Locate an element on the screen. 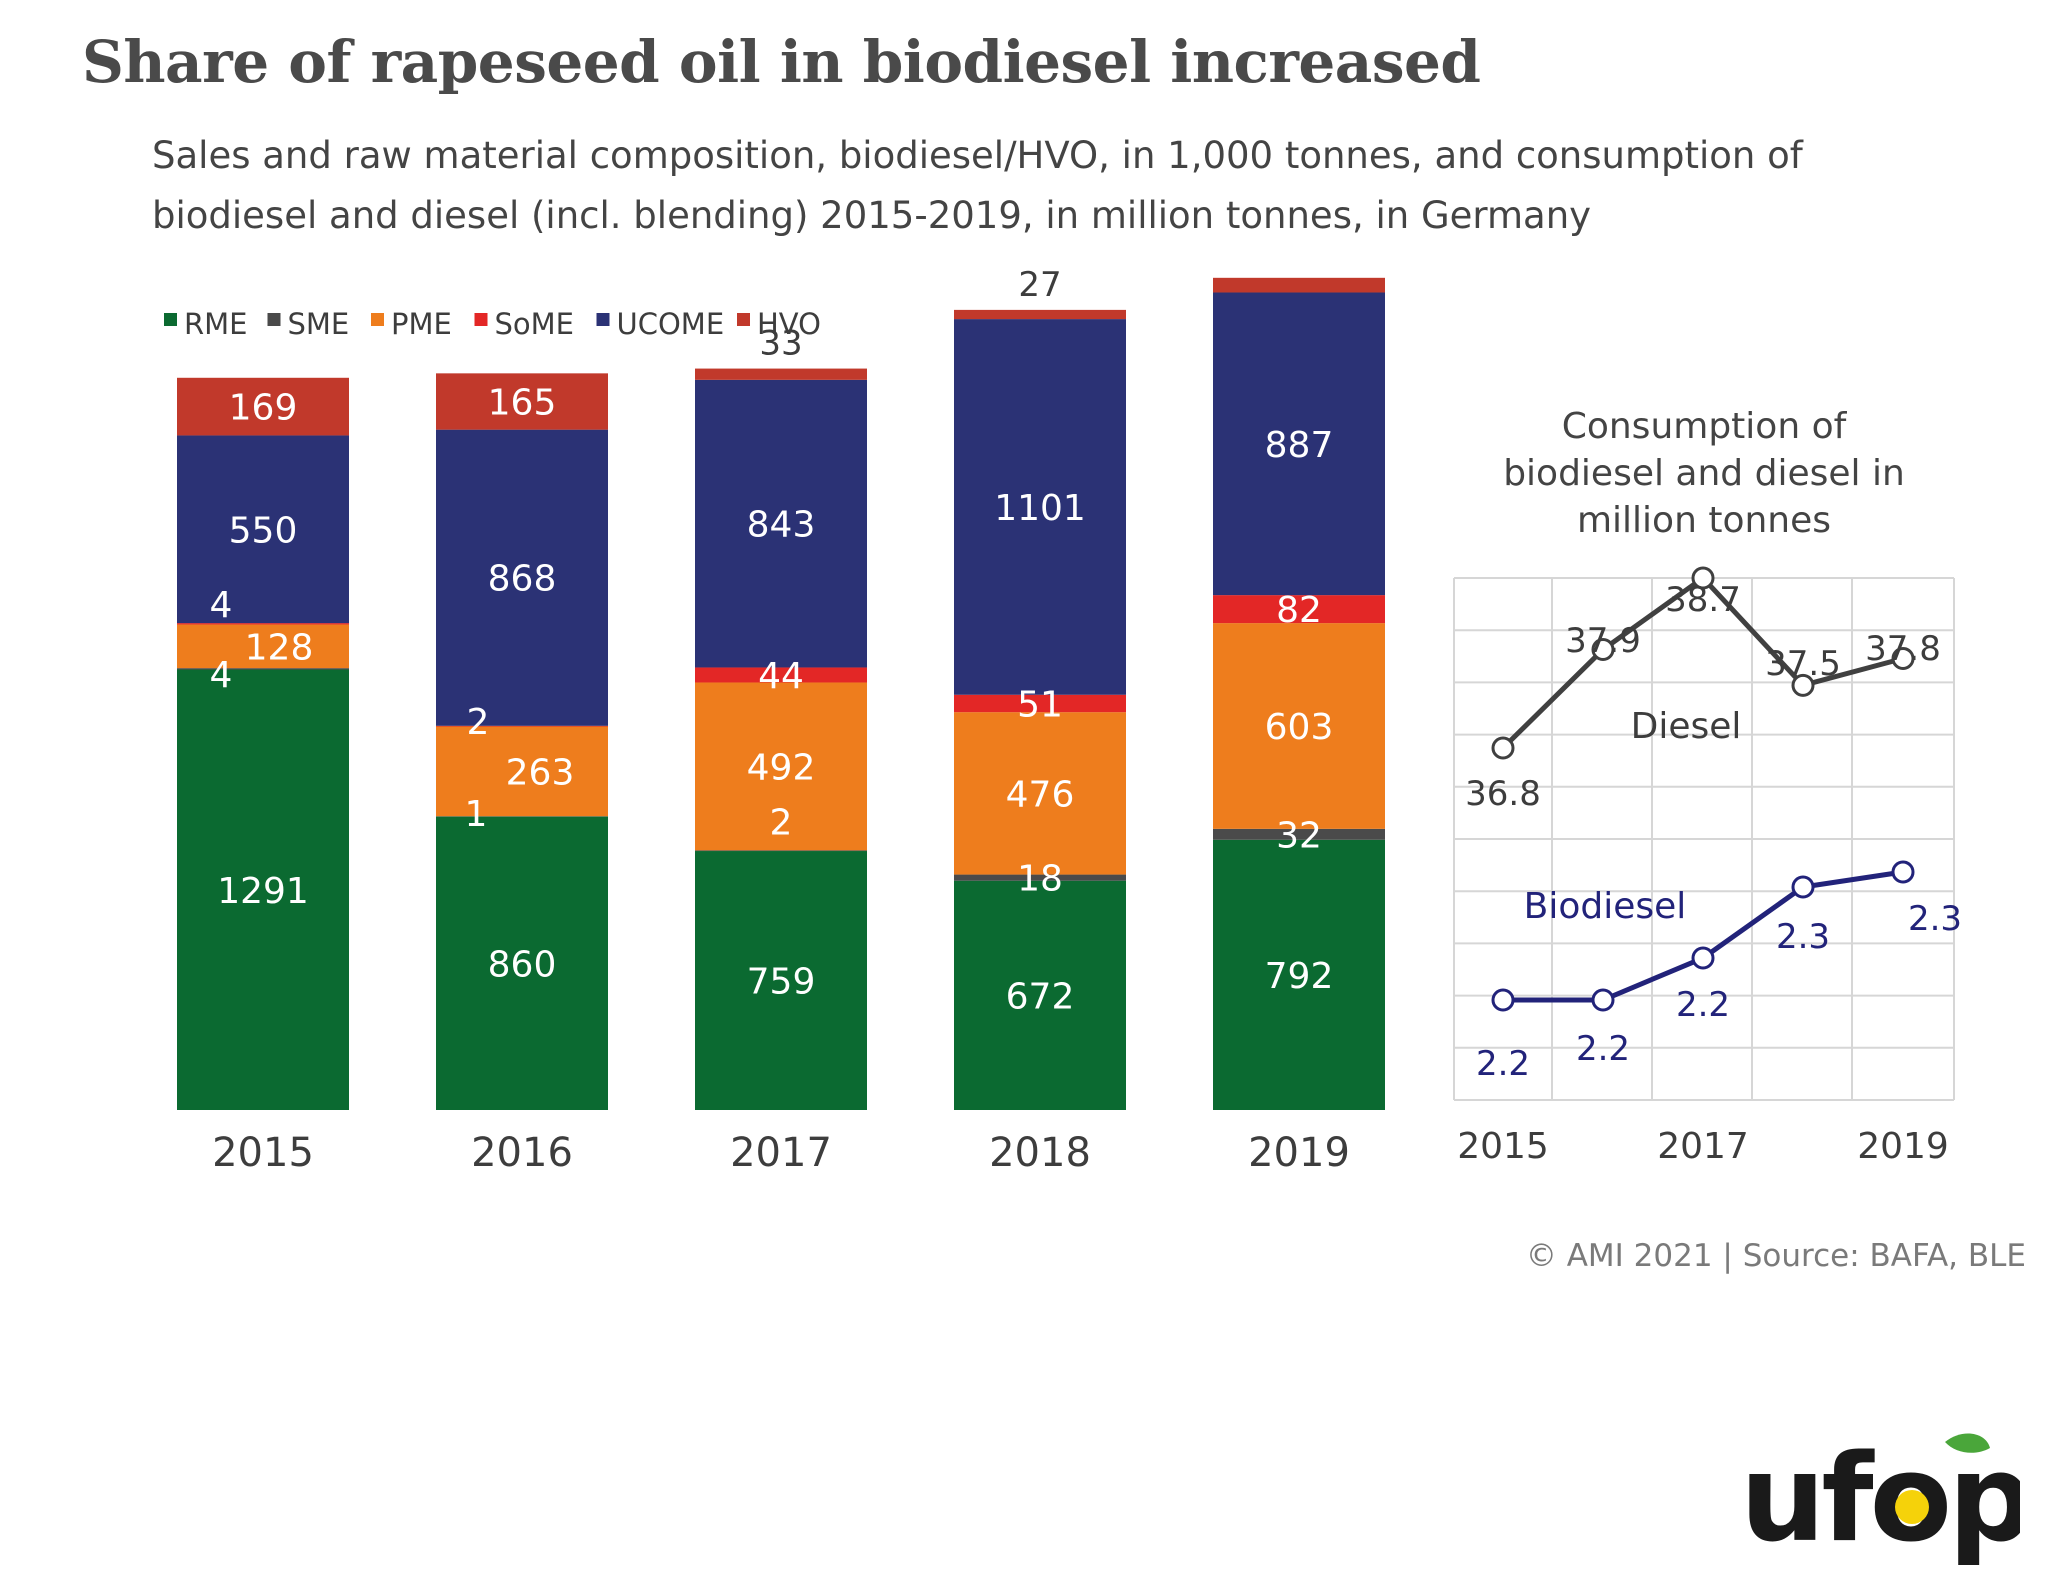  bar-segment-pme-2015 is located at coordinates (263, 646).